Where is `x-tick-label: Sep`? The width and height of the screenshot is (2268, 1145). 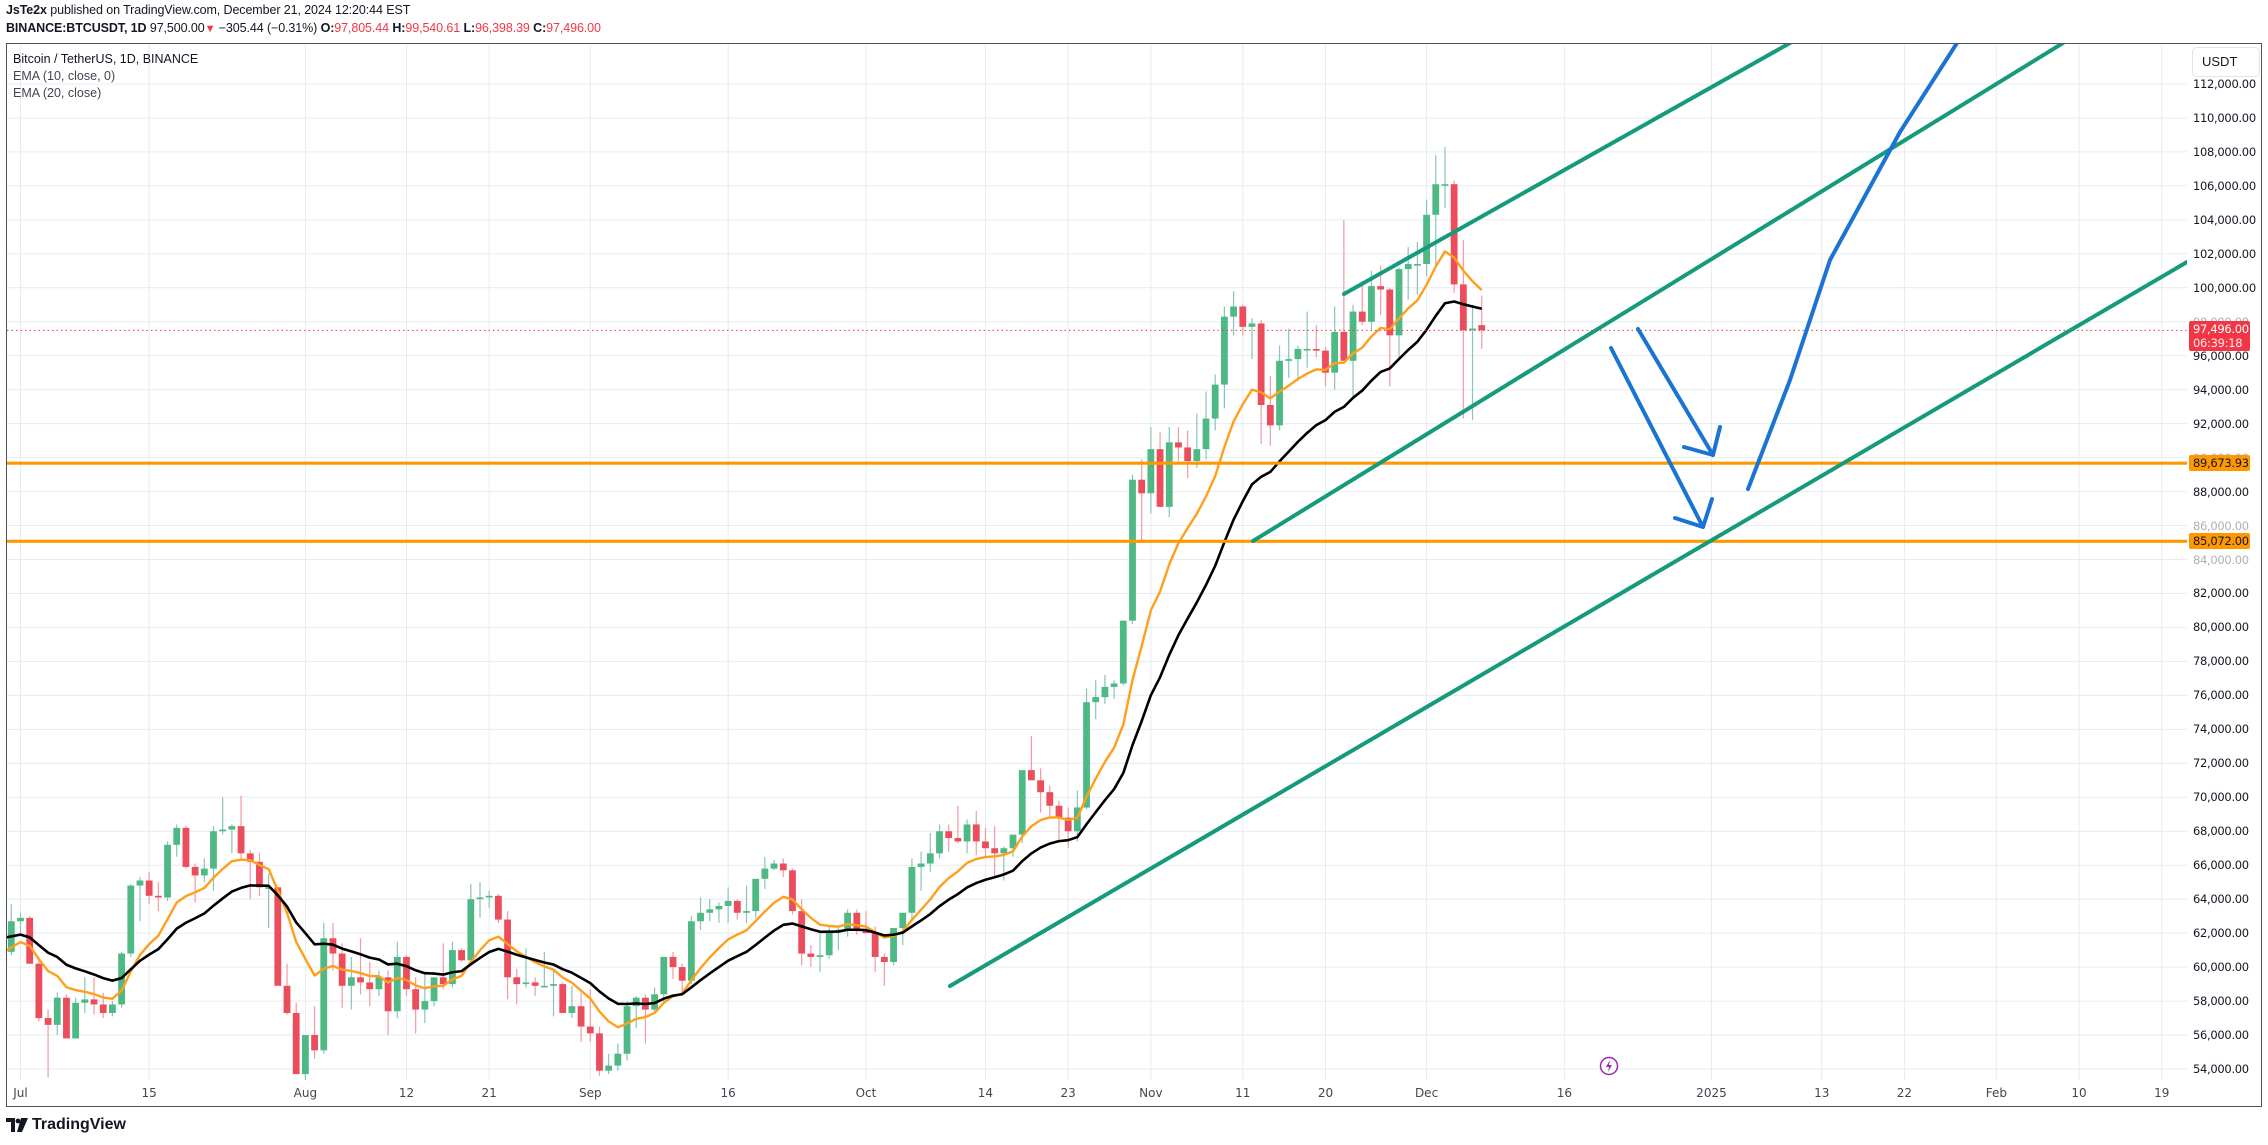 x-tick-label: Sep is located at coordinates (590, 1093).